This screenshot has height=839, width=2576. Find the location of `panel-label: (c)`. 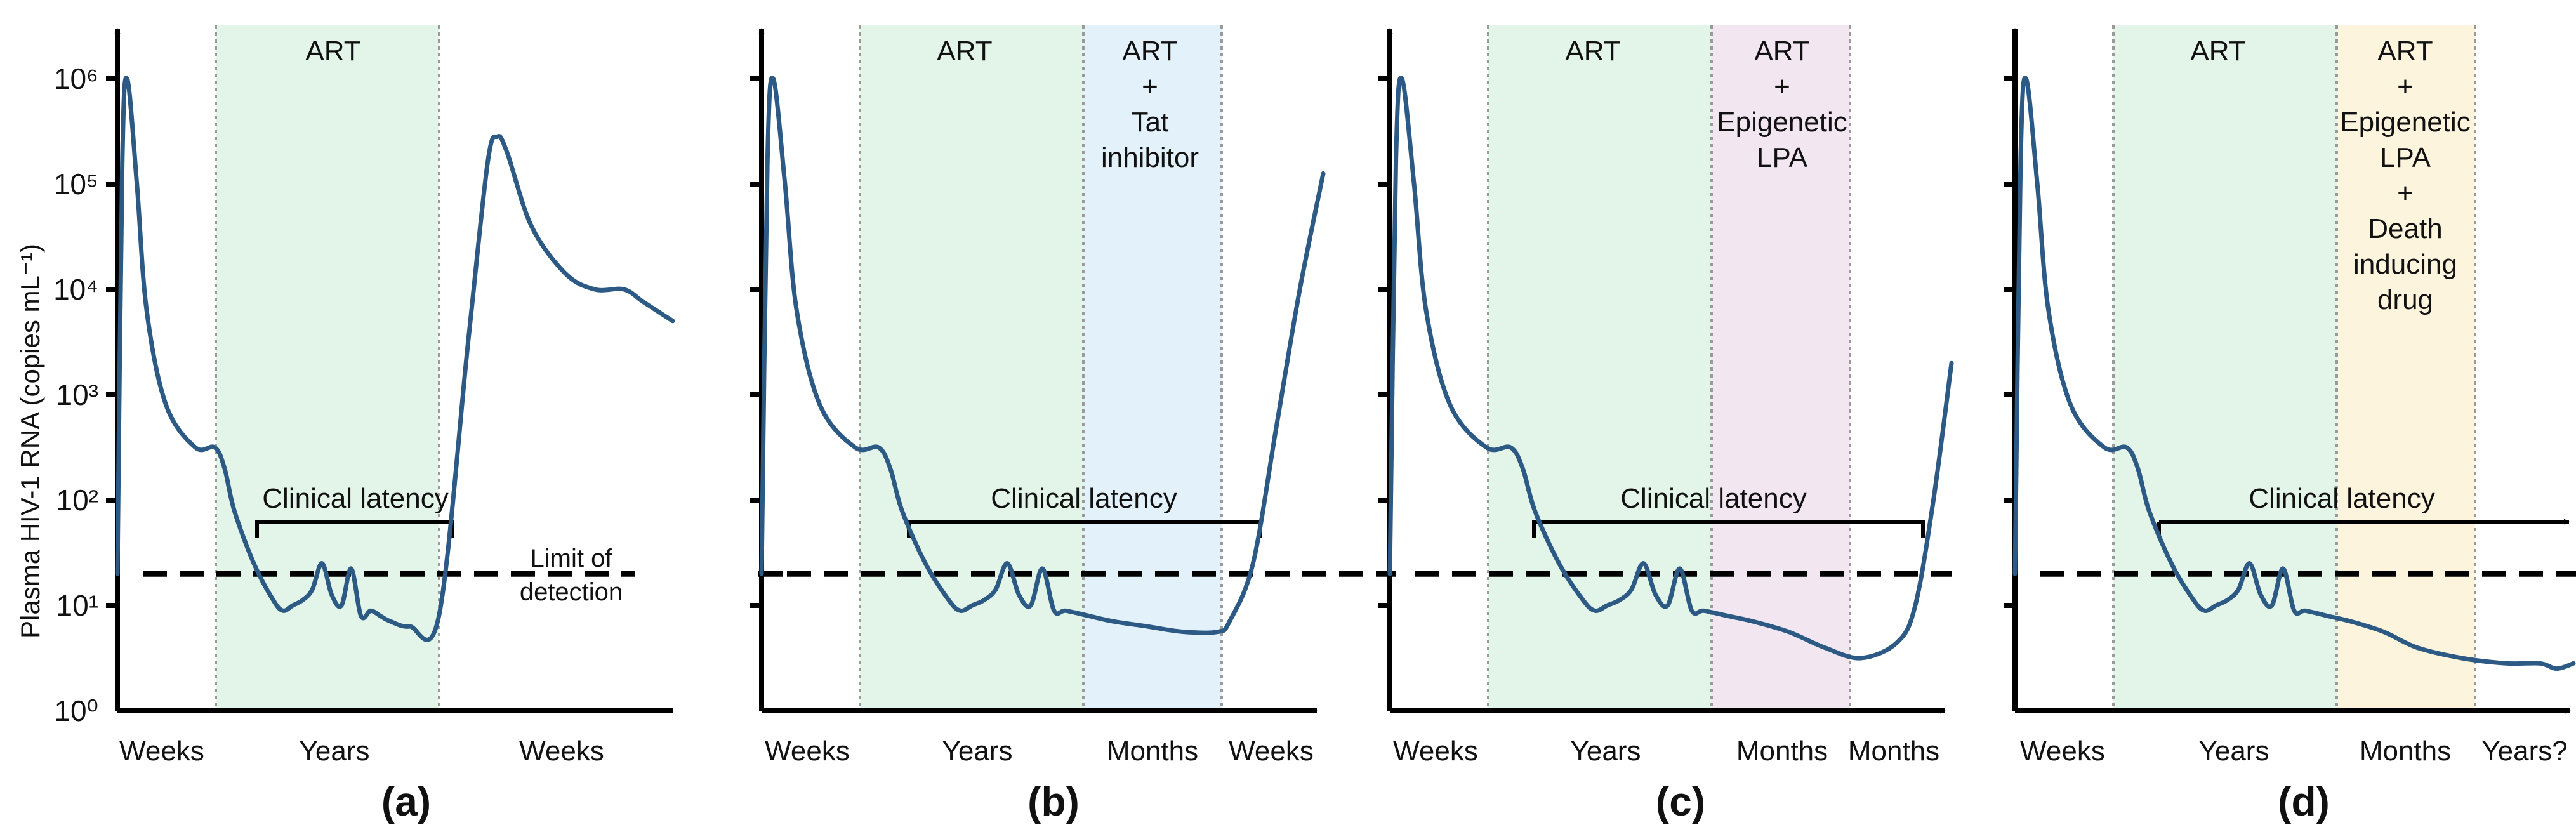

panel-label: (c) is located at coordinates (1680, 801).